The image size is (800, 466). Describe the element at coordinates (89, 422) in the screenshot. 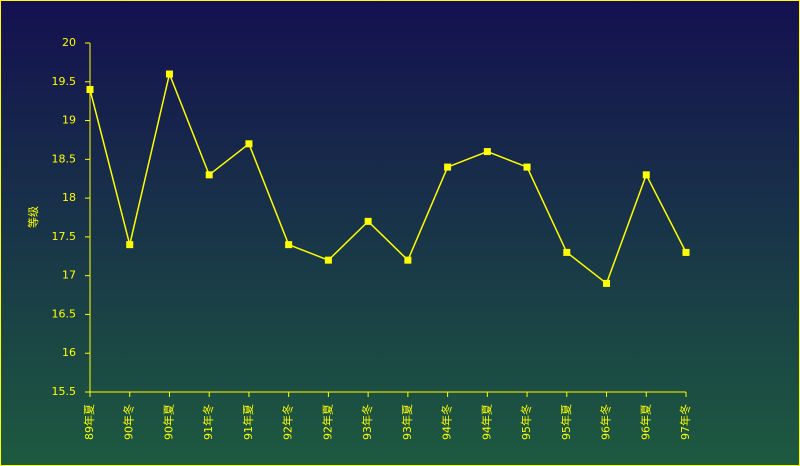

I see `x-tick-label: 89年夏` at that location.